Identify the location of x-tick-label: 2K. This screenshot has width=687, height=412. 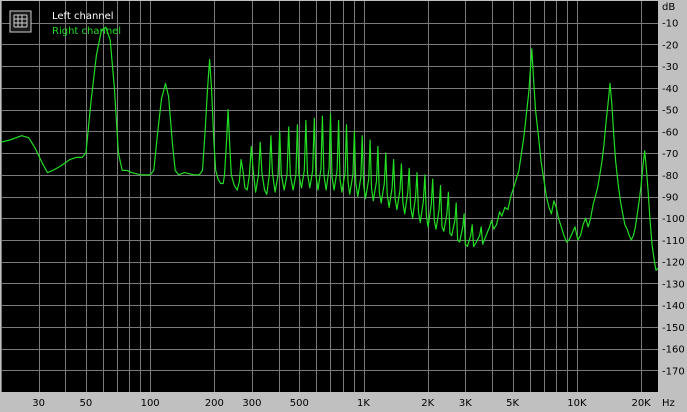
(427, 403).